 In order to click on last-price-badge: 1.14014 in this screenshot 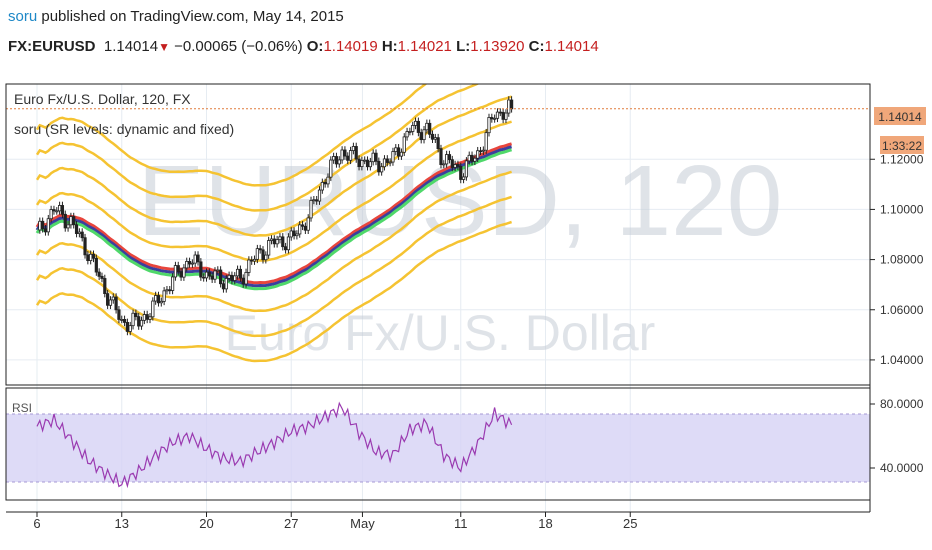, I will do `click(900, 116)`.